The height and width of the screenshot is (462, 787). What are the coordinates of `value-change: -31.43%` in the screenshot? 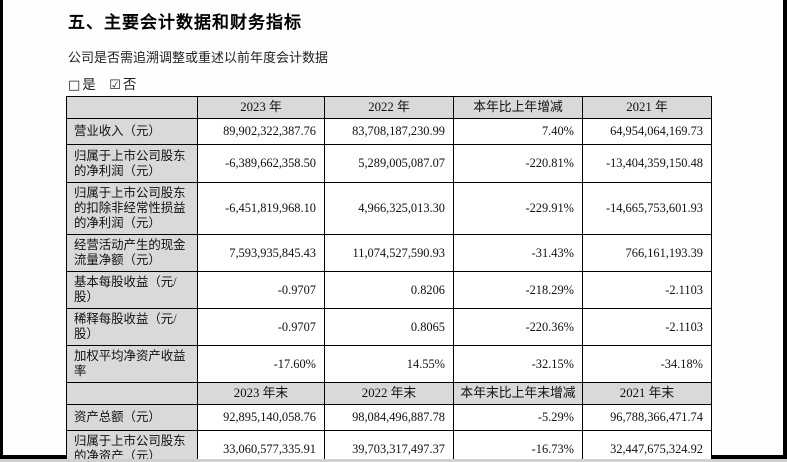 It's located at (518, 253).